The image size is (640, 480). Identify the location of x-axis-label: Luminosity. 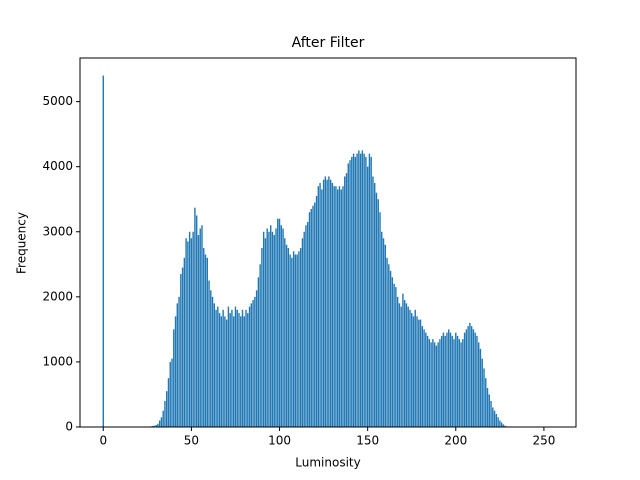
(327, 463).